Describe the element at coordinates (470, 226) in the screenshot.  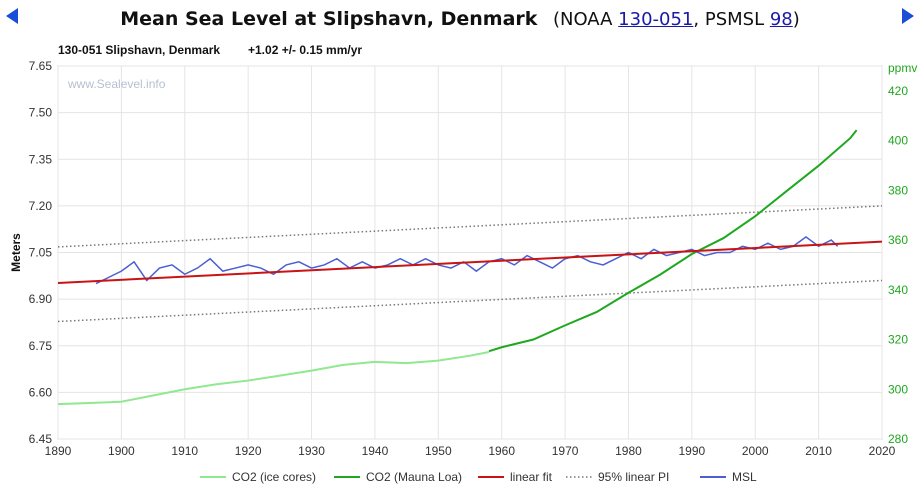
I see `pi-upper-line` at that location.